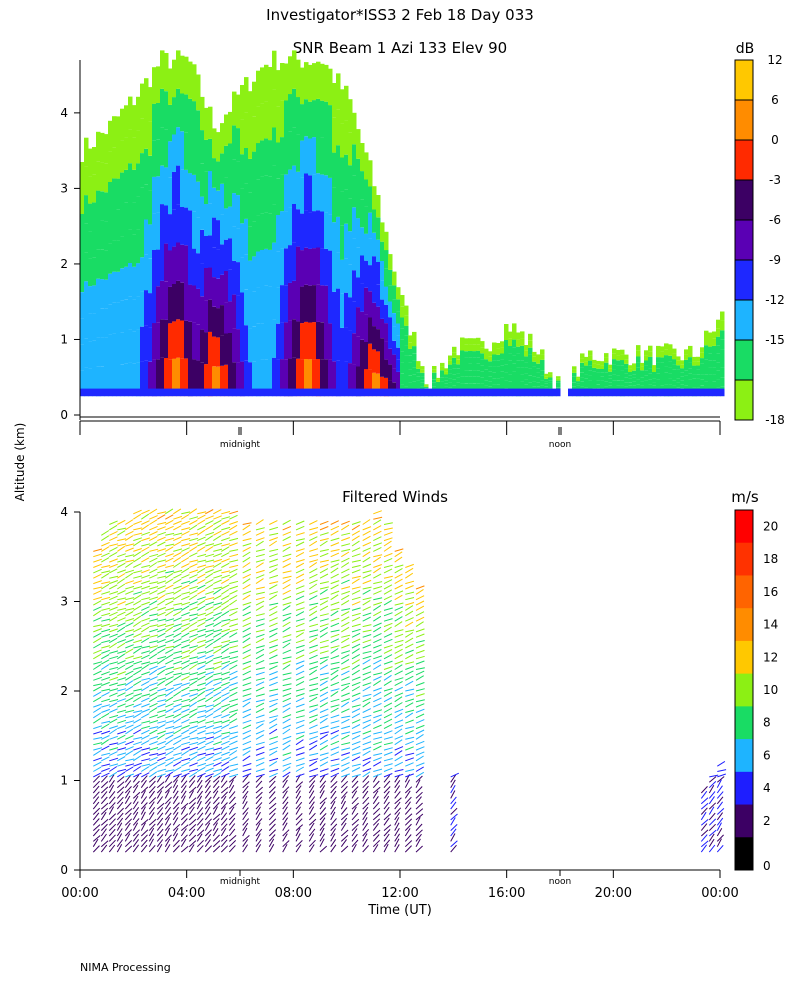  Describe the element at coordinates (714, 392) in the screenshot. I see `snr-surface-cell` at that location.